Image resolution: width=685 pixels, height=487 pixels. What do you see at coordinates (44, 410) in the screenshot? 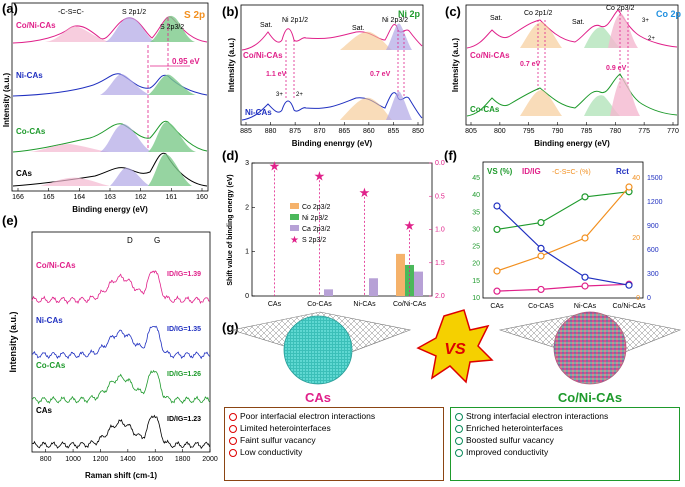
I see `e-sample-label: CAs` at bounding box center [44, 410].